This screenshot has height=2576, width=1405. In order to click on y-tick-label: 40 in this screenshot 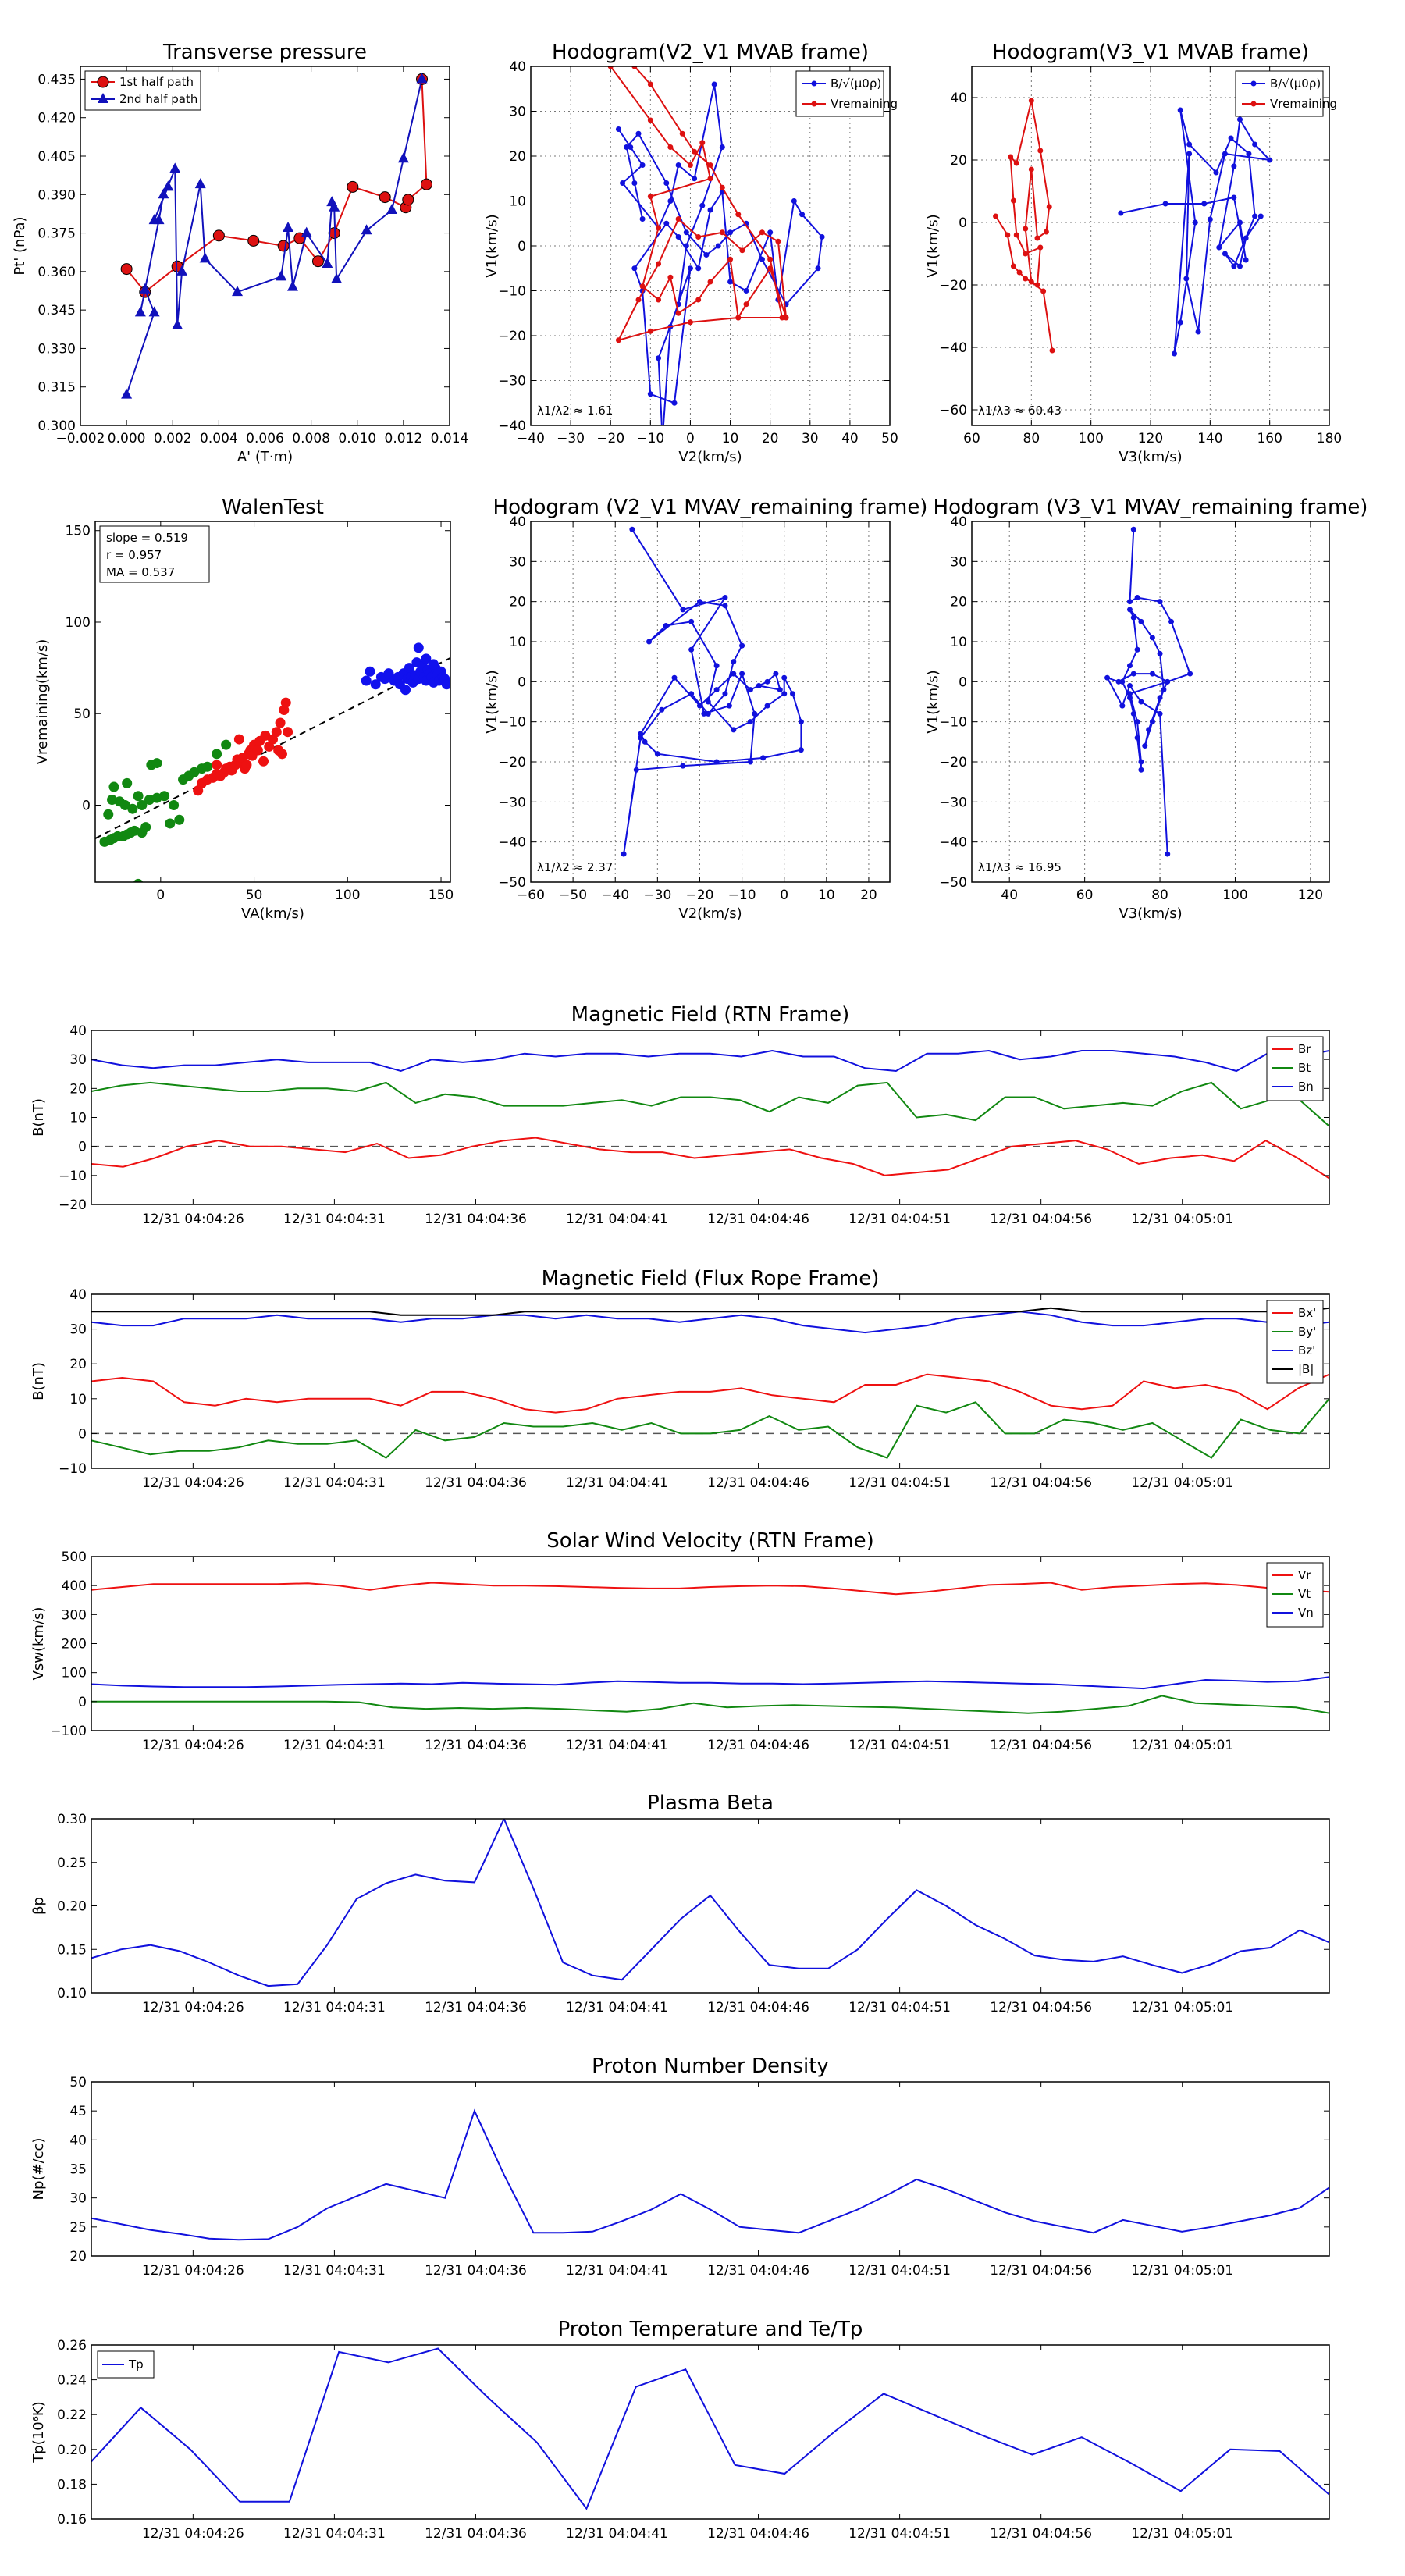, I will do `click(78, 1031)`.